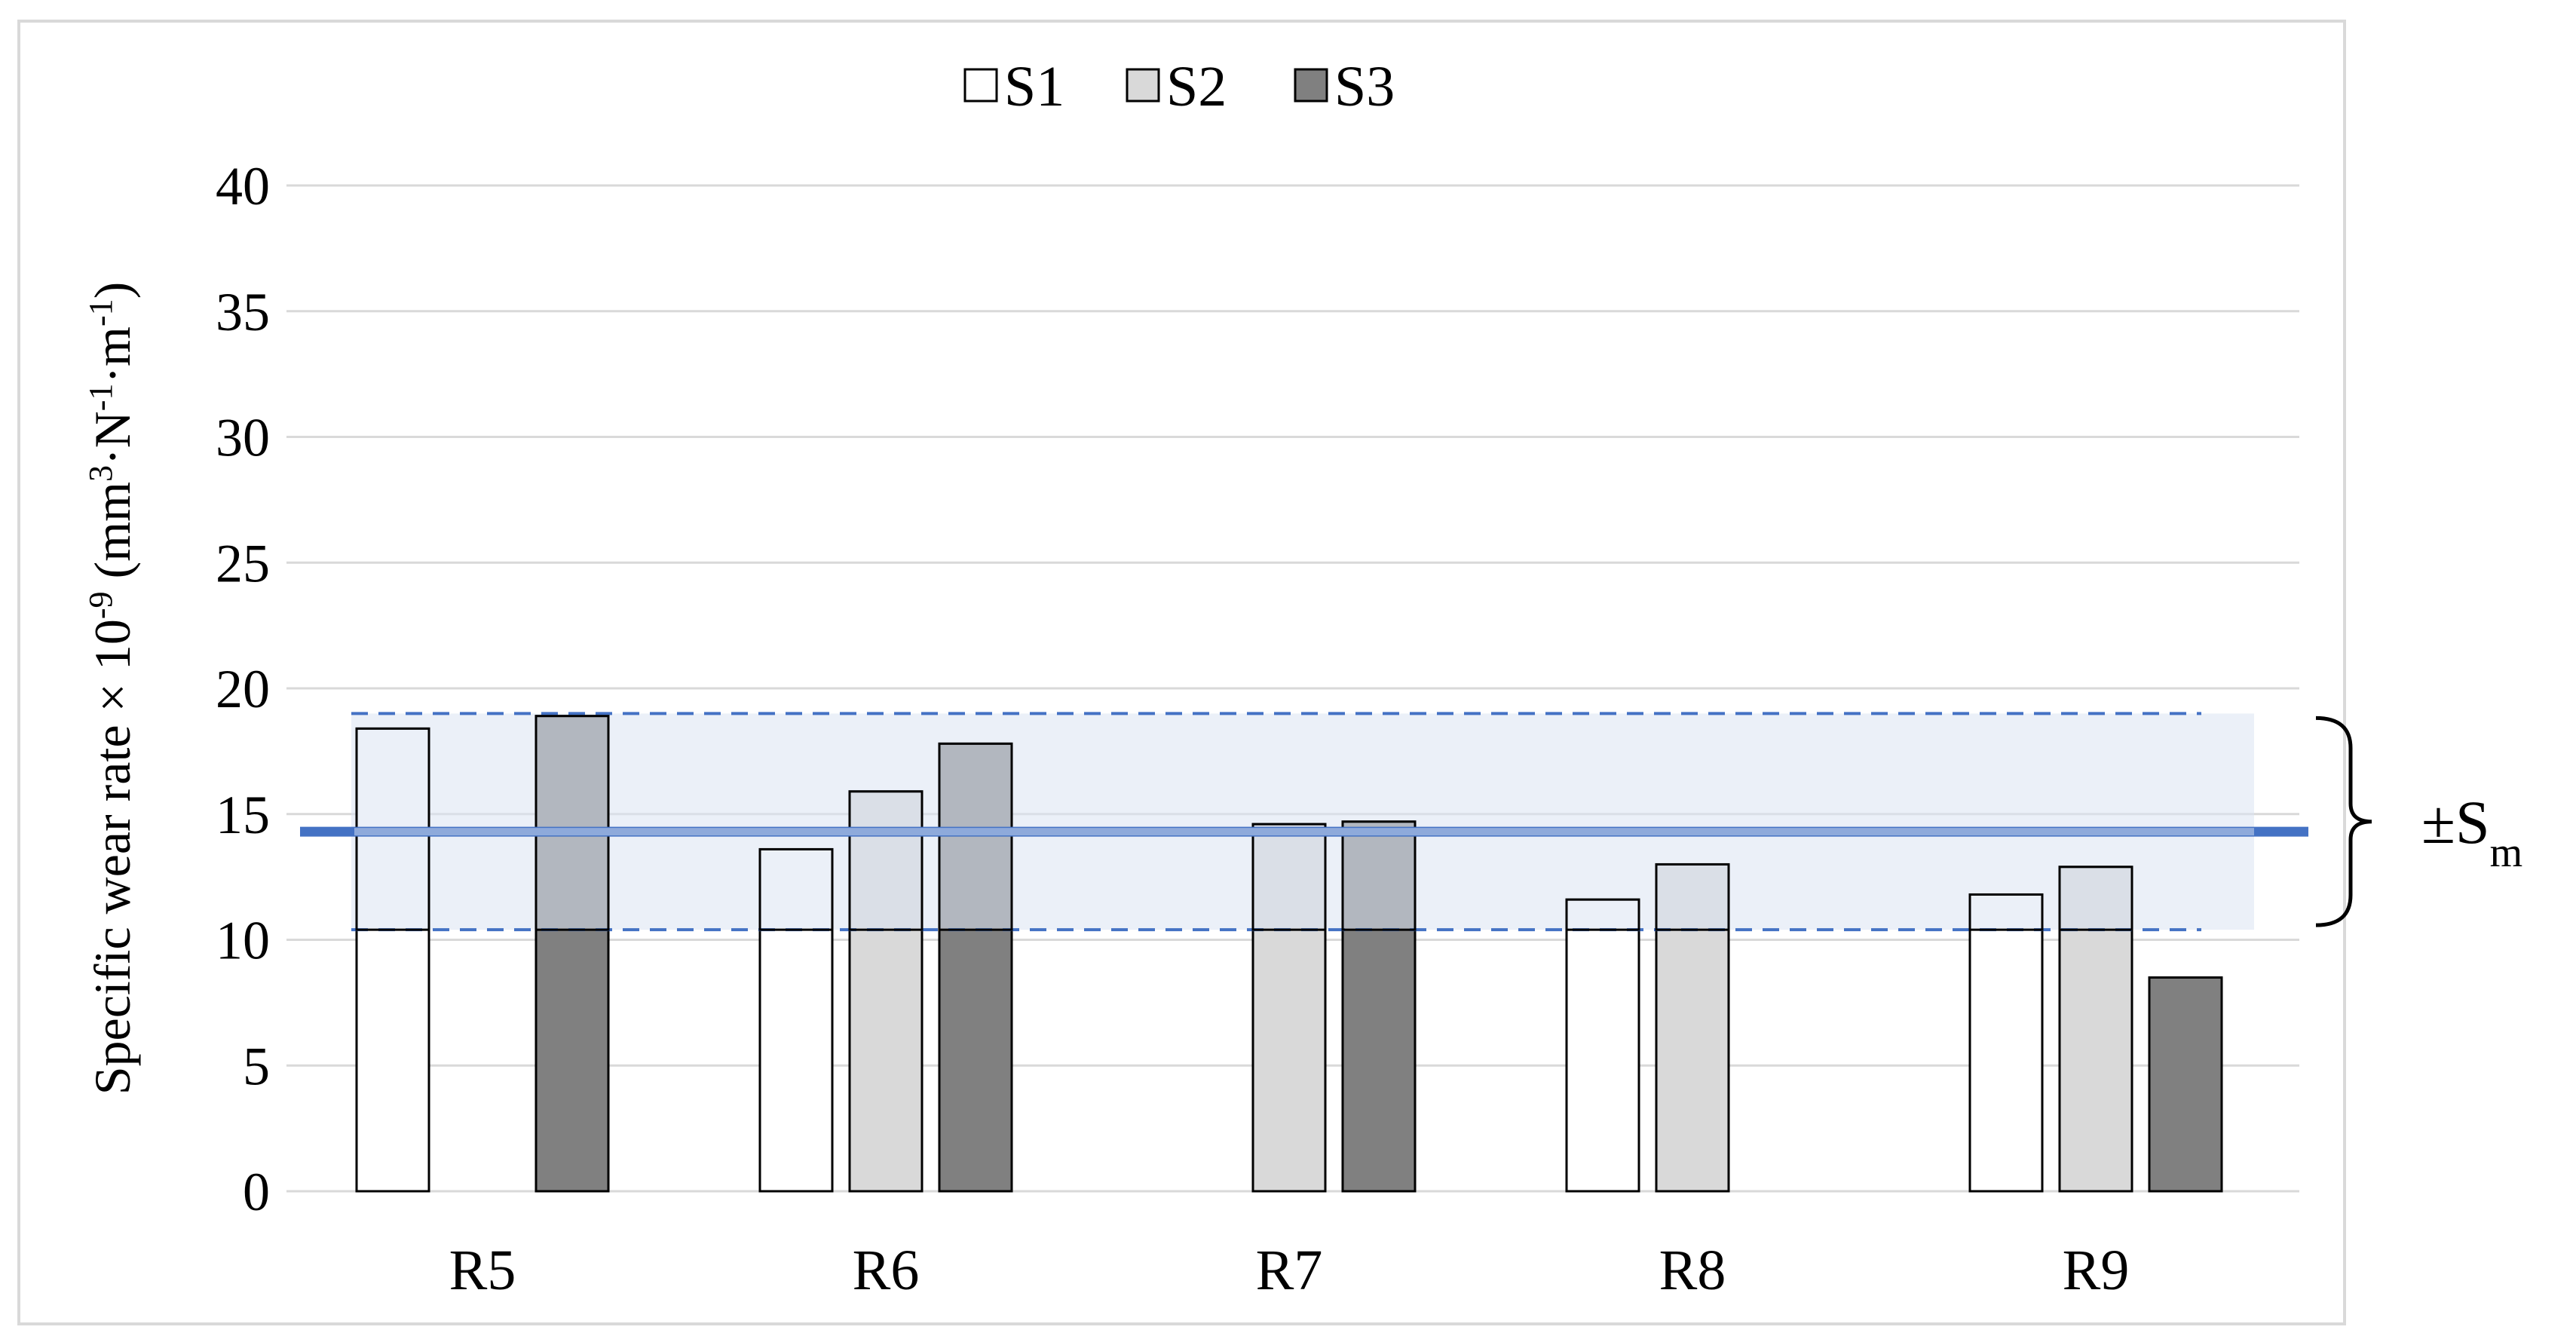 Image resolution: width=2576 pixels, height=1339 pixels. Describe the element at coordinates (2006, 912) in the screenshot. I see `bar-outline-s1-r9` at that location.